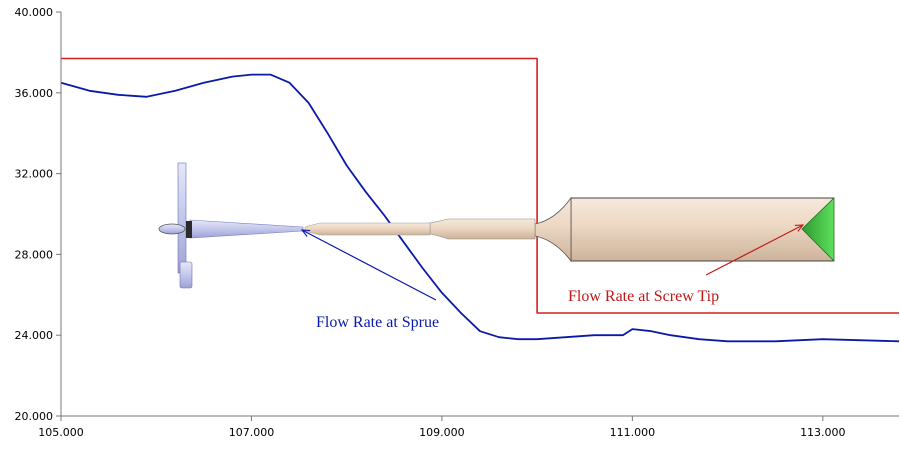 The image size is (900, 453). Describe the element at coordinates (189, 229) in the screenshot. I see `mold-insert` at that location.